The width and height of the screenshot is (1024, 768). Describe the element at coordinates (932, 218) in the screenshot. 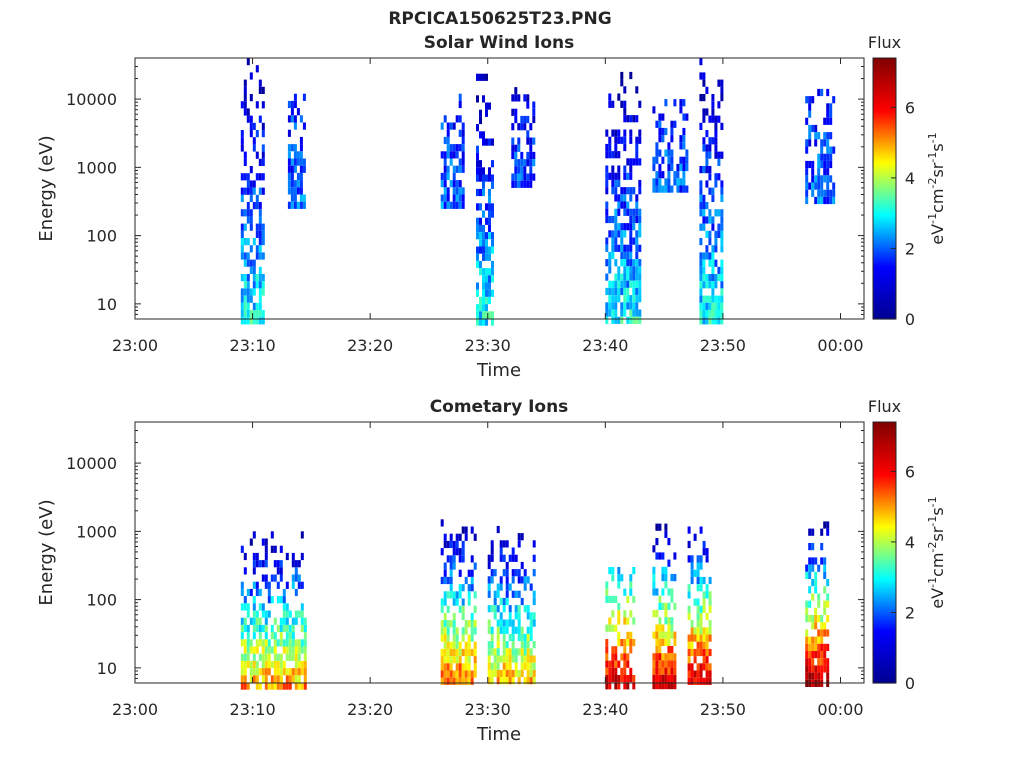

I see `unit-exponent: -1` at that location.